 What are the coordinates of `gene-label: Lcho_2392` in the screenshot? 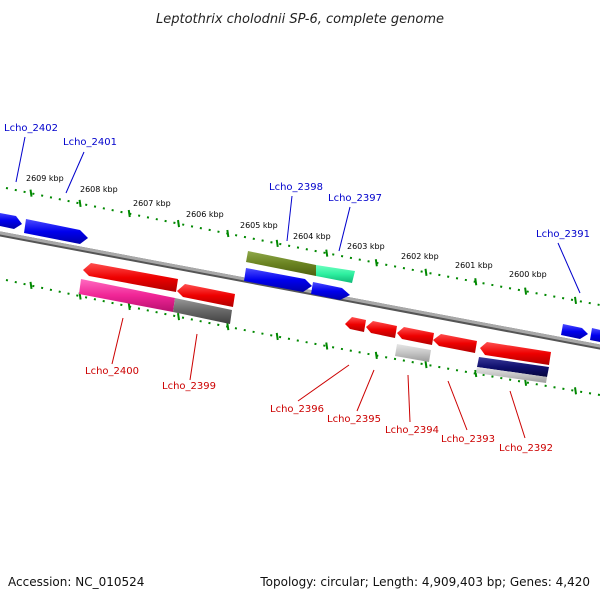 It's located at (526, 448).